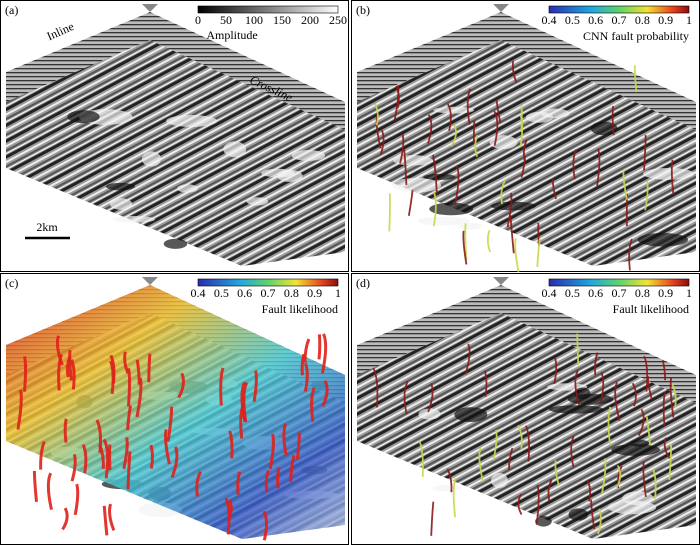 Image resolution: width=700 pixels, height=545 pixels. Describe the element at coordinates (310, 20) in the screenshot. I see `colorbar-tick-label: 200` at that location.